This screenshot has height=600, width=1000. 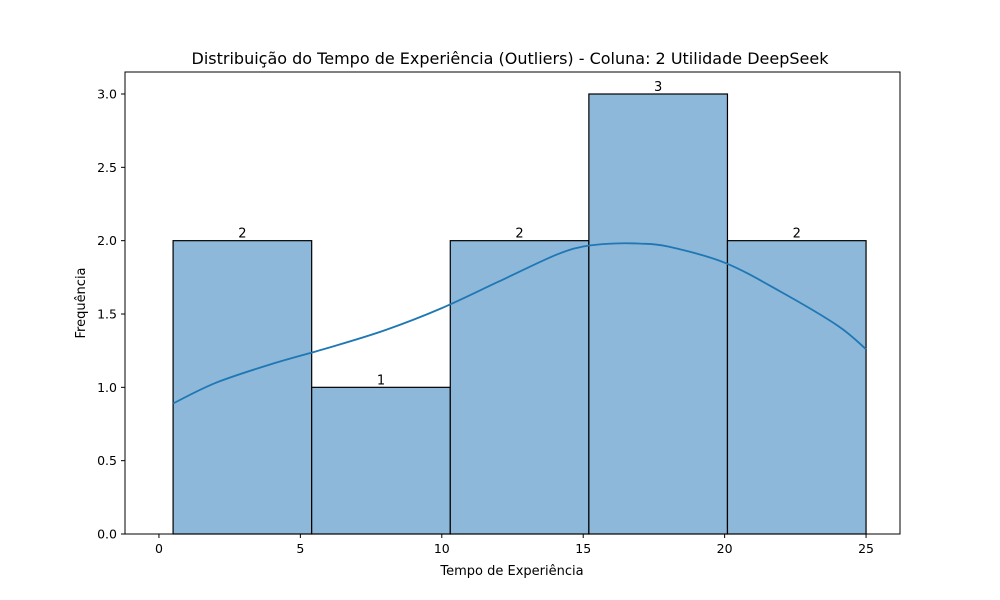 What do you see at coordinates (866, 548) in the screenshot?
I see `x-tick-label: 25` at bounding box center [866, 548].